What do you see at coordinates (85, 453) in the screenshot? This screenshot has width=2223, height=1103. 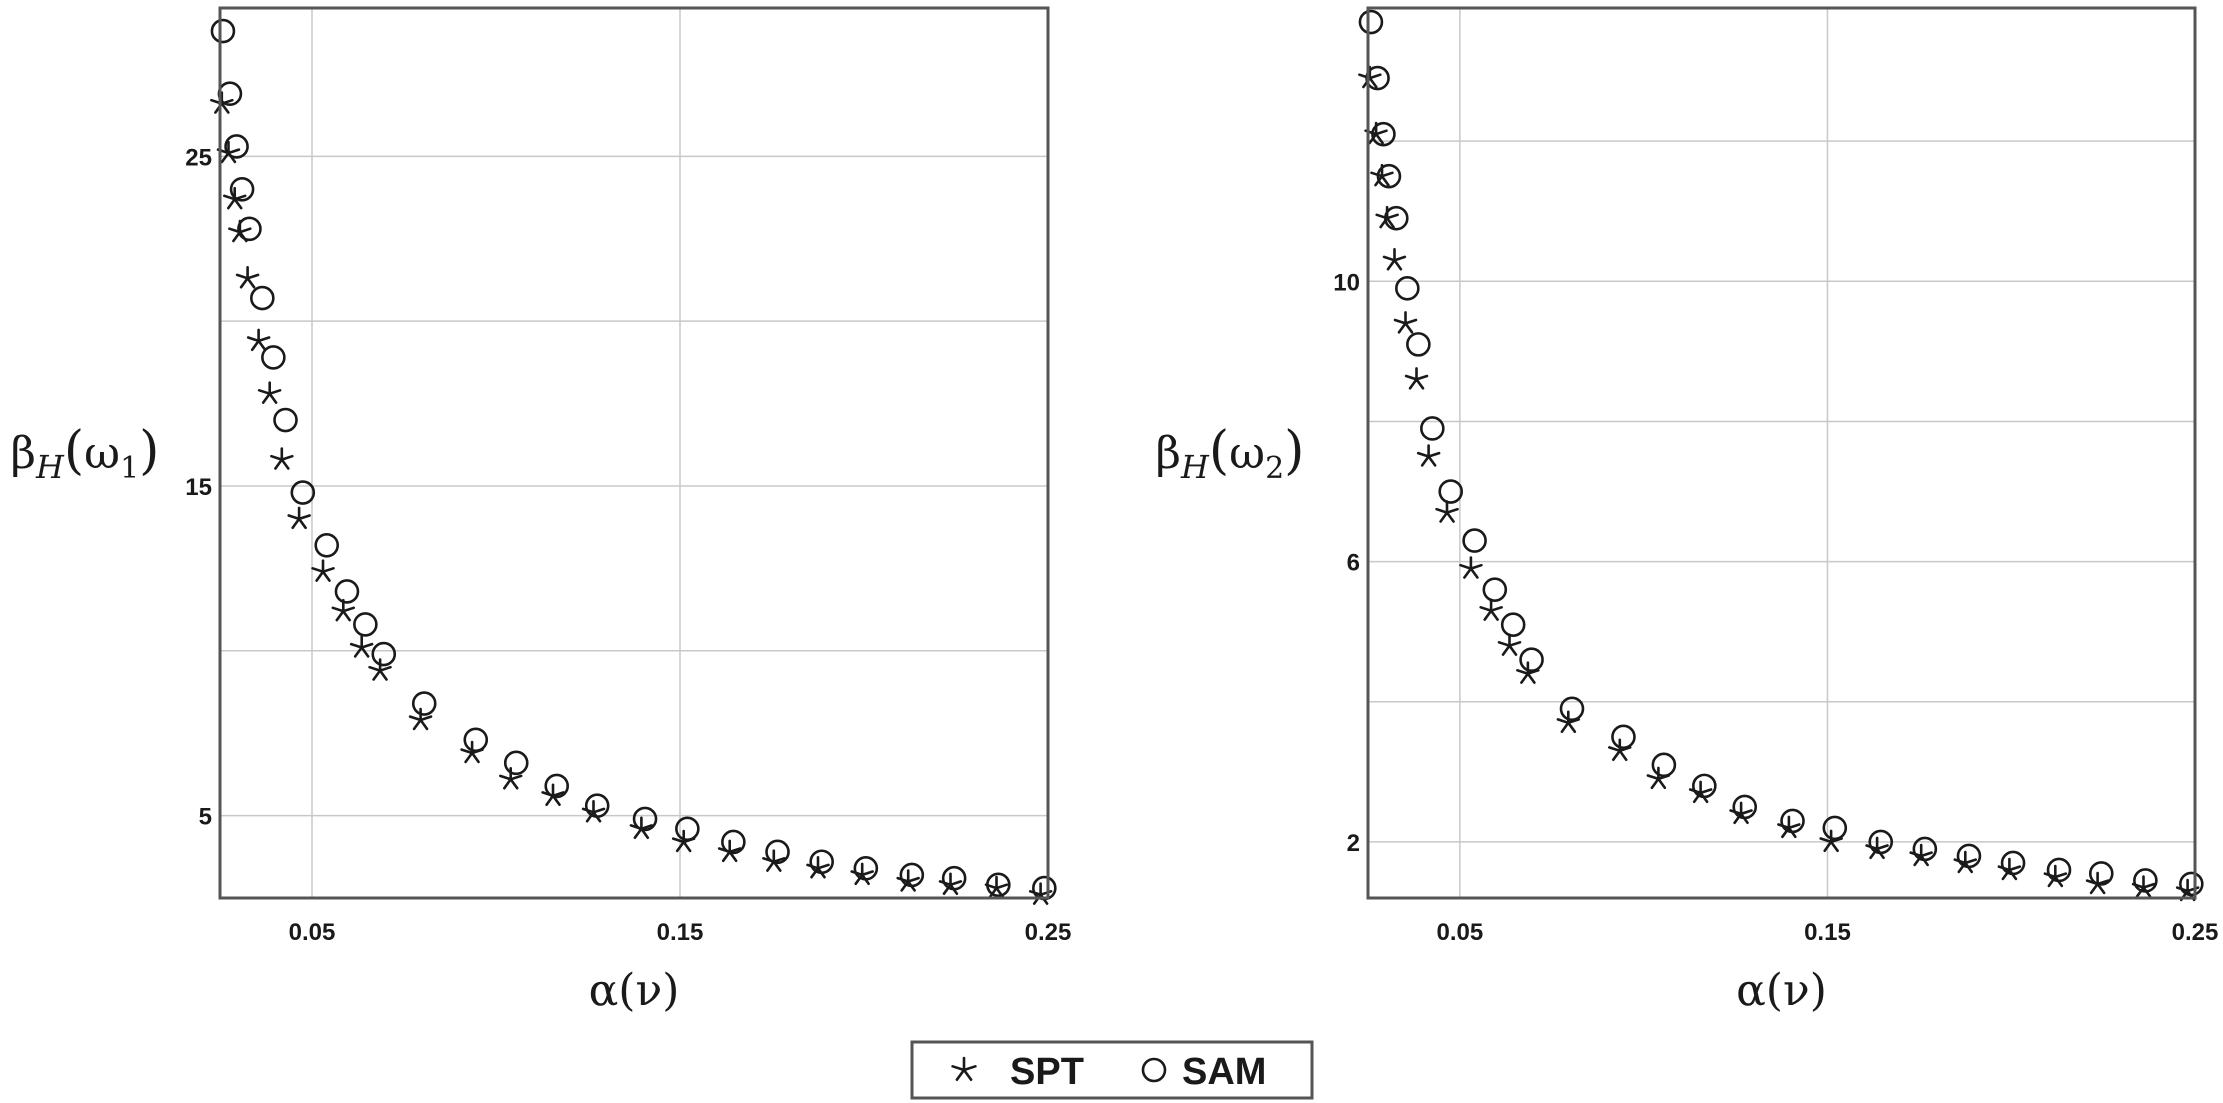 I see `y-axis-label-left: βH(ω1)` at bounding box center [85, 453].